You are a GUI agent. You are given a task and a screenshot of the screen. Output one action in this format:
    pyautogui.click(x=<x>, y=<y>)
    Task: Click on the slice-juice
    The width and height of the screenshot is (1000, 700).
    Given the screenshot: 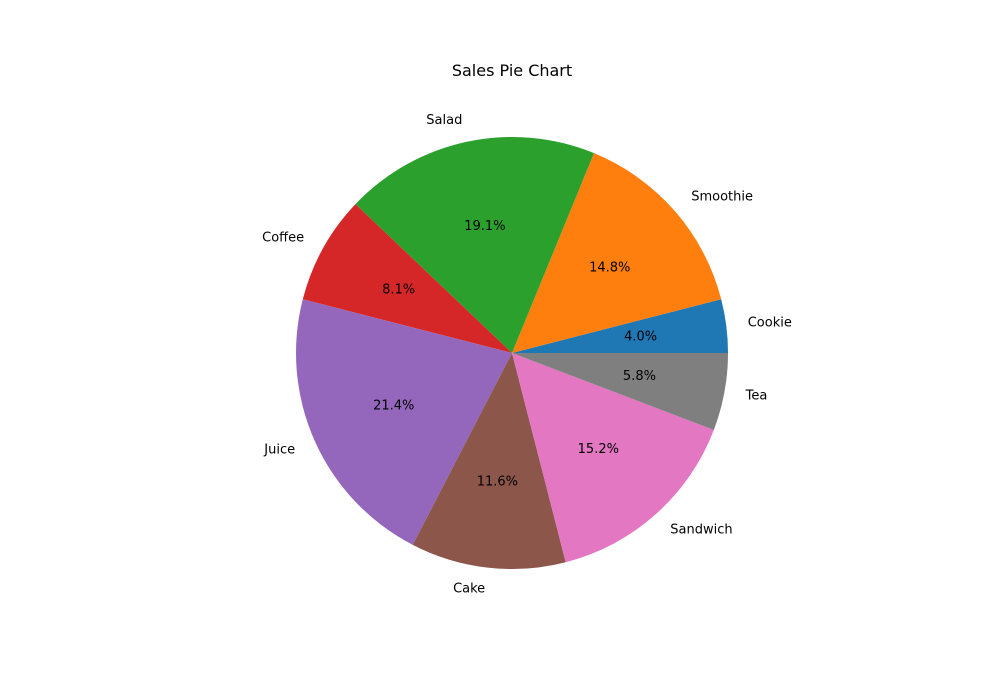 What is the action you would take?
    pyautogui.click(x=404, y=422)
    